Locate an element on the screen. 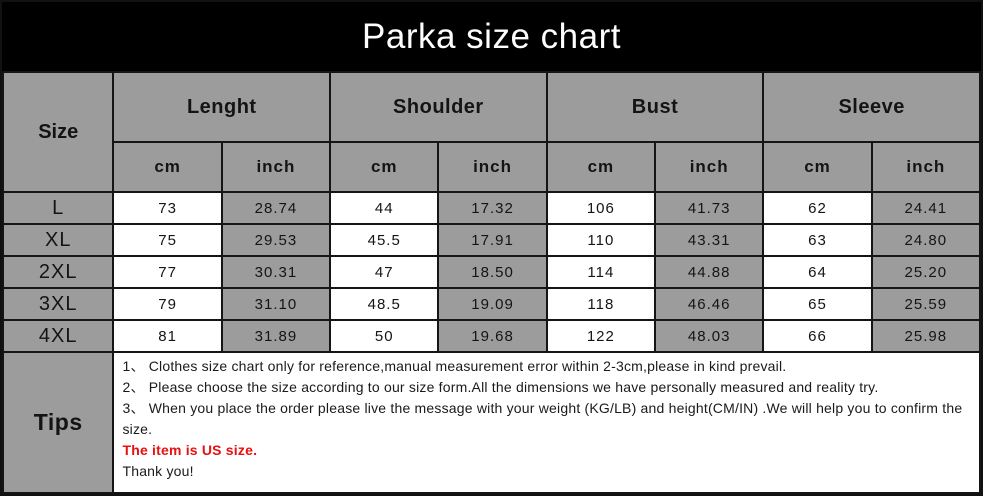 This screenshot has height=496, width=983. value-cell: 118 is located at coordinates (601, 304).